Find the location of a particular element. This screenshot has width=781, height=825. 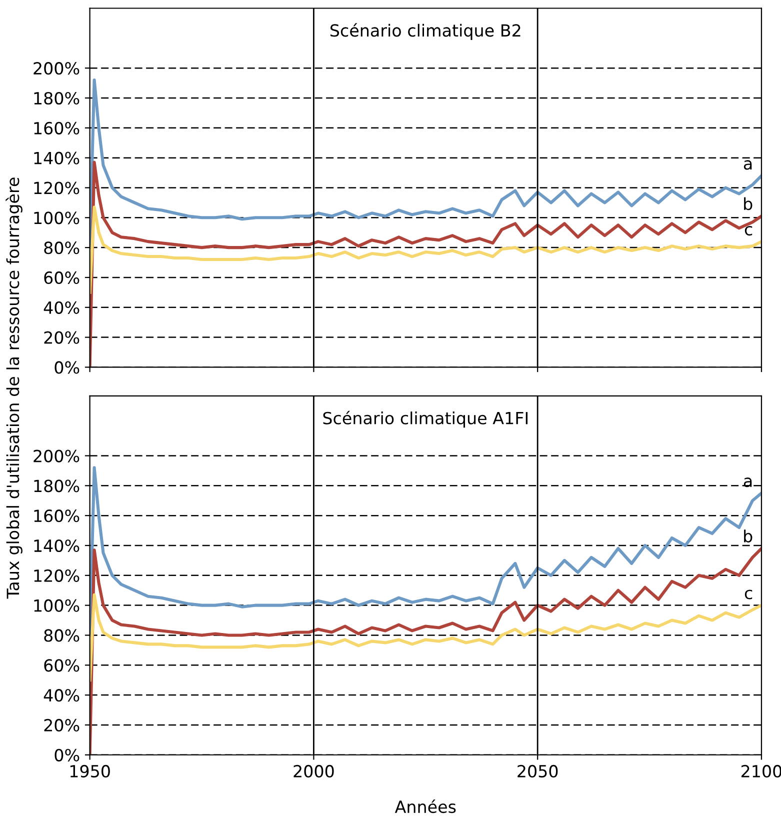

x-tick-label: 1950 is located at coordinates (90, 771).